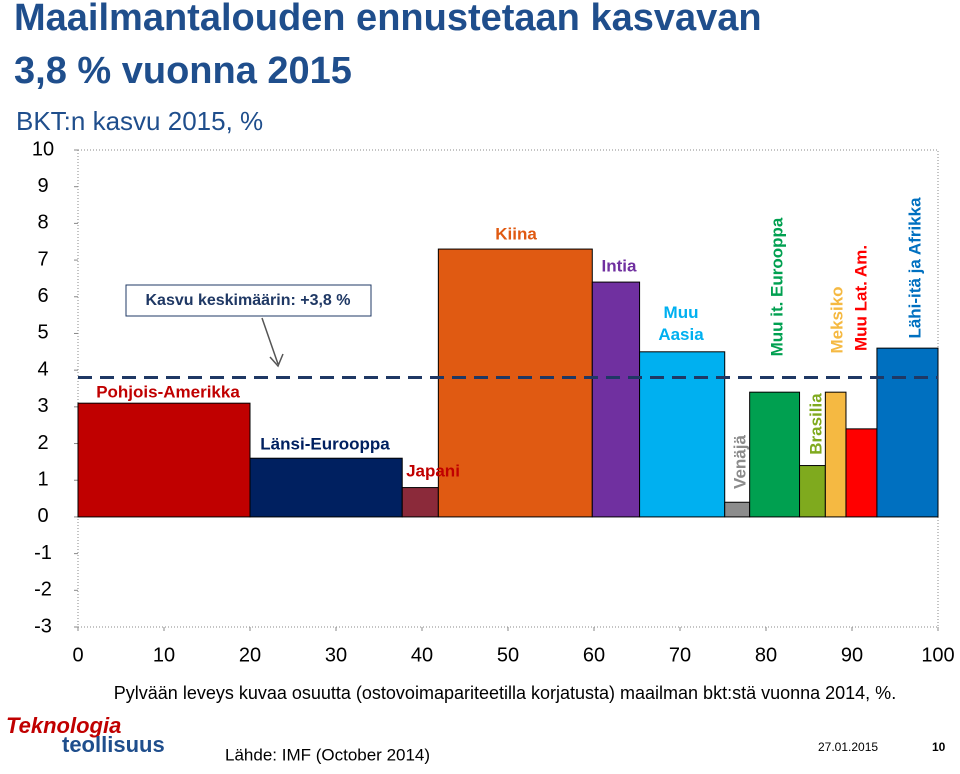  Describe the element at coordinates (680, 655) in the screenshot. I see `x-tick-label: 70` at that location.